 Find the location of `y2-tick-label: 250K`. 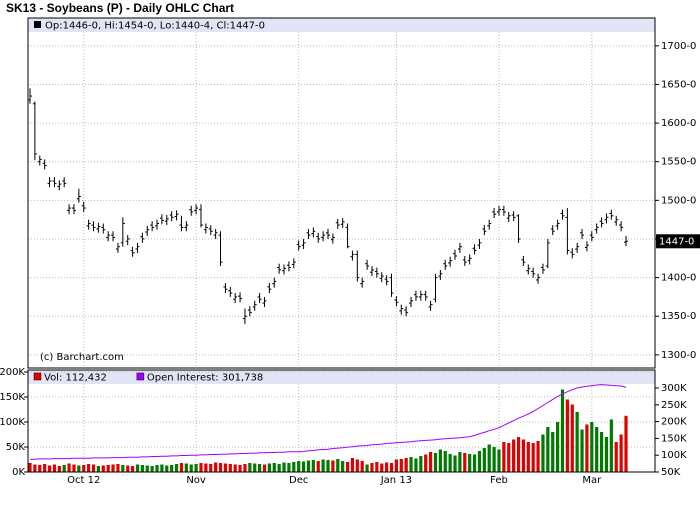

y2-tick-label: 250K is located at coordinates (674, 405).